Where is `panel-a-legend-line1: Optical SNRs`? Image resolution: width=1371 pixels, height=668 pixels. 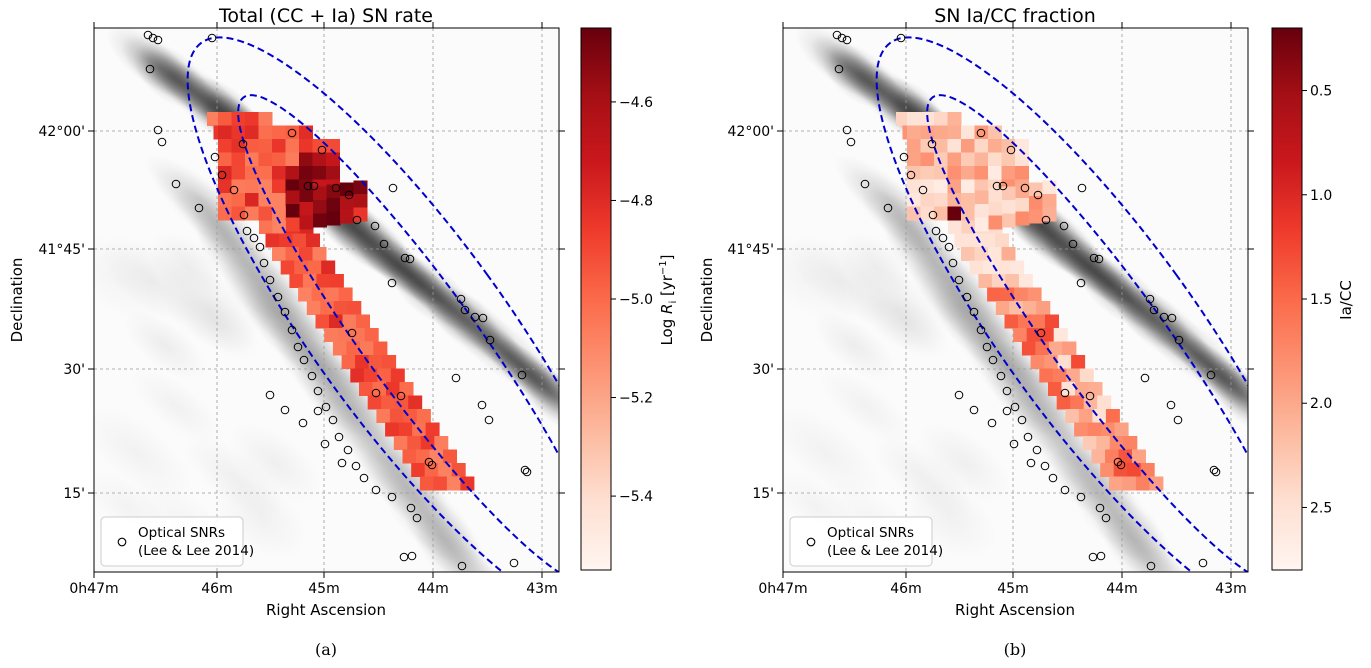 panel-a-legend-line1: Optical SNRs is located at coordinates (181, 533).